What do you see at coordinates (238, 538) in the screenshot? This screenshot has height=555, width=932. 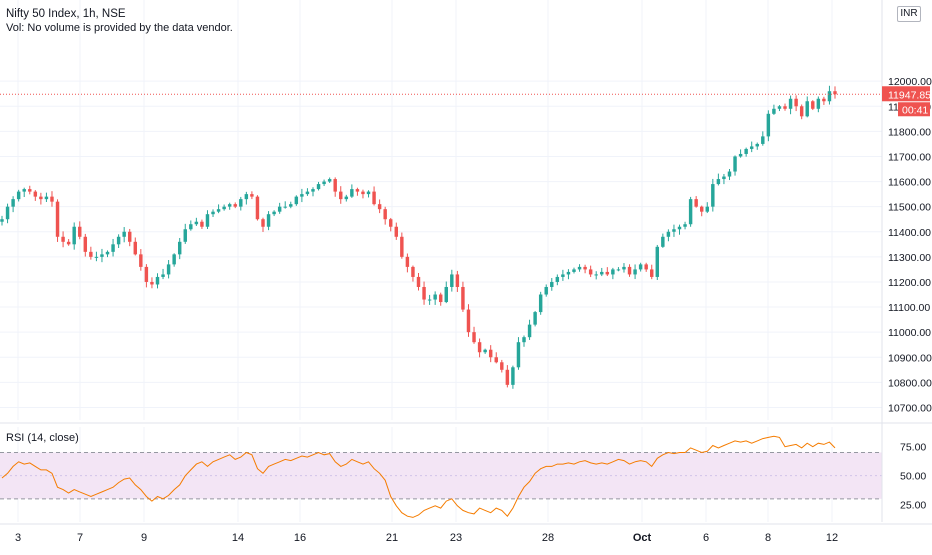 I see `time-tick-label: 14` at bounding box center [238, 538].